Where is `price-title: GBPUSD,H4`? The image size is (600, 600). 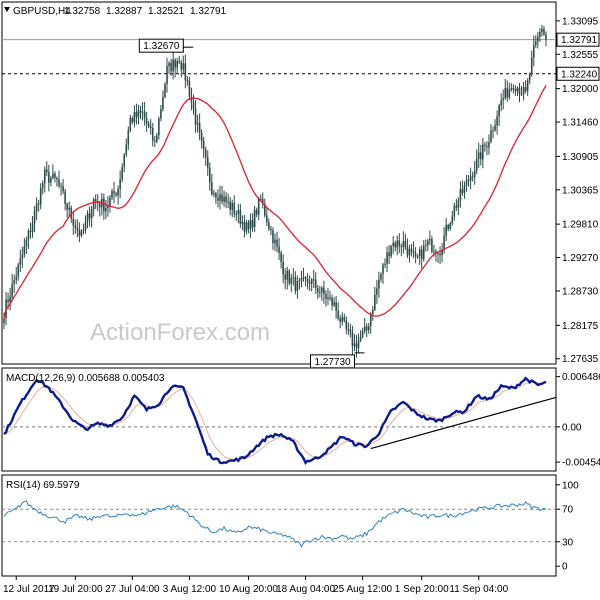 price-title: GBPUSD,H4 is located at coordinates (42, 11).